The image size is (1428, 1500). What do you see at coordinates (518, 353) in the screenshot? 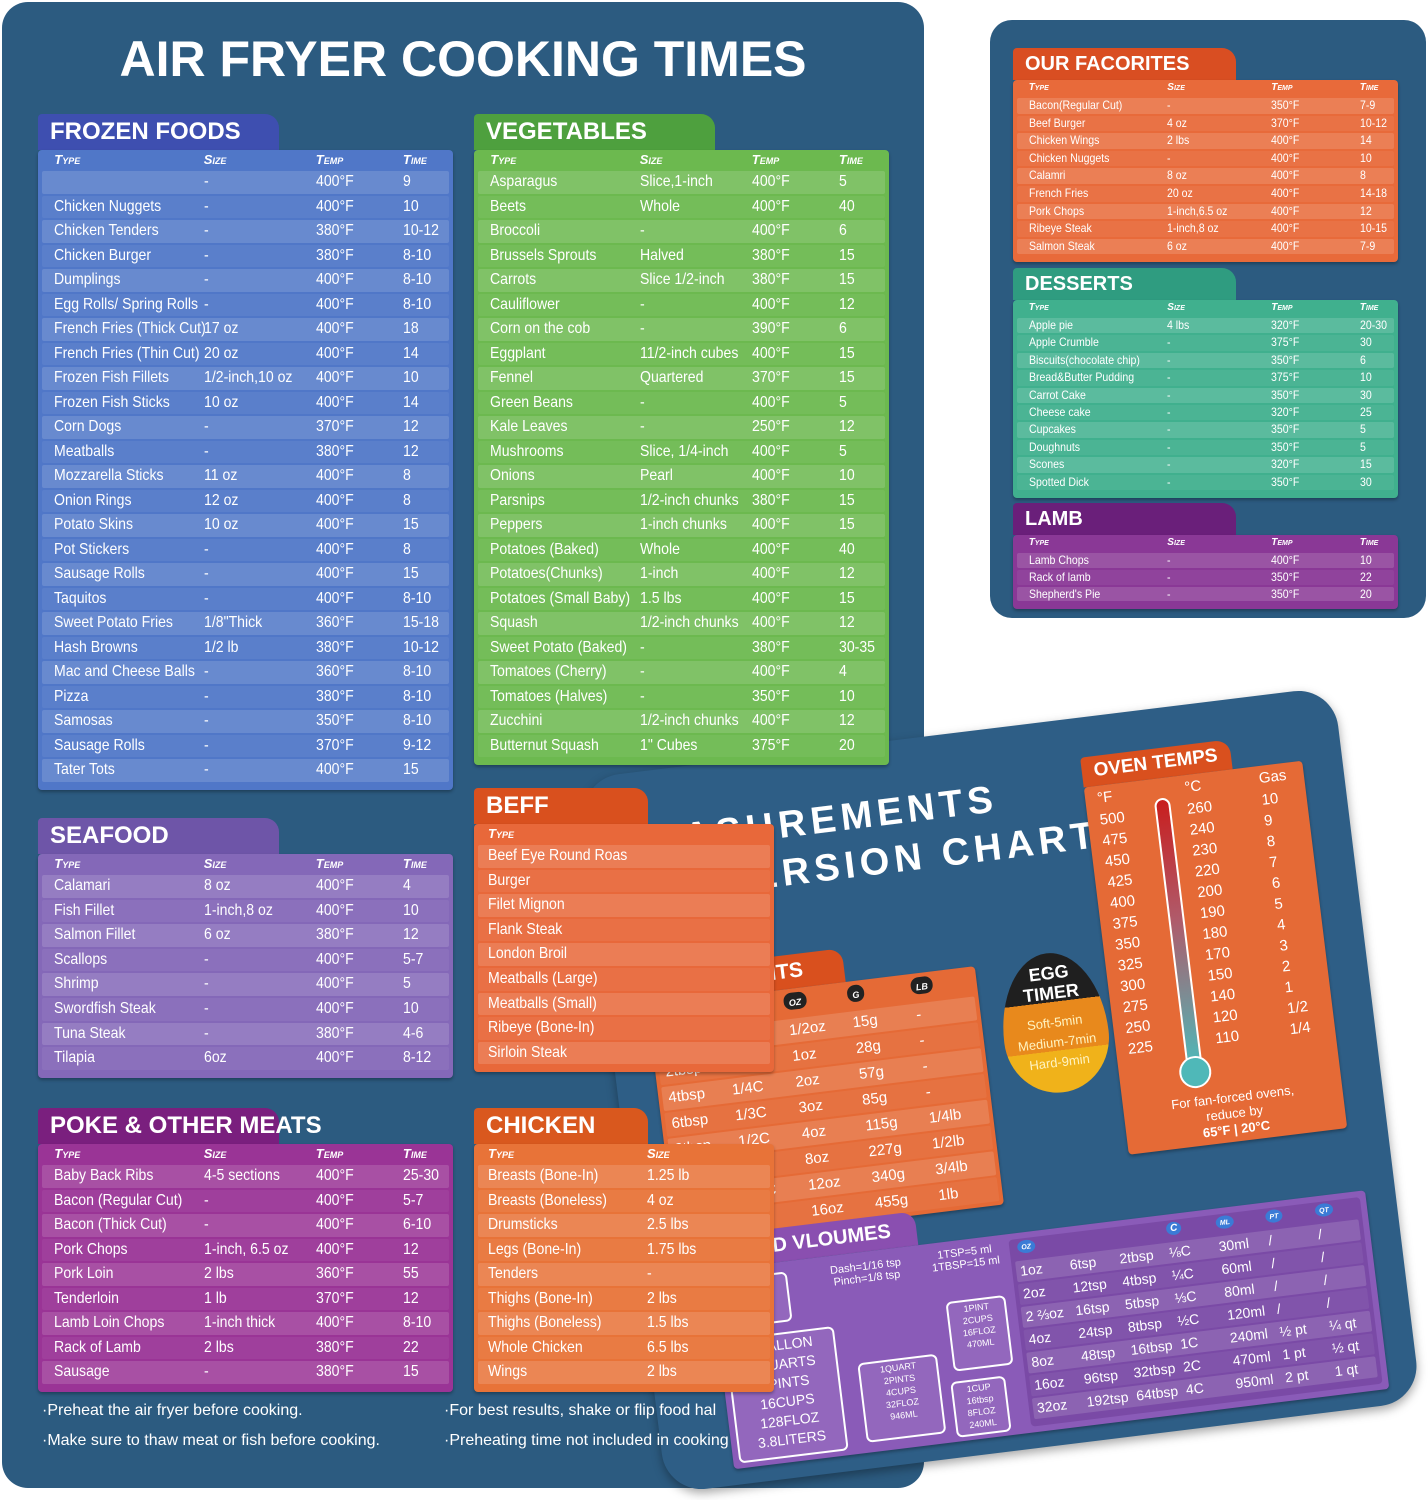
I see `table-cell: Eggplant` at bounding box center [518, 353].